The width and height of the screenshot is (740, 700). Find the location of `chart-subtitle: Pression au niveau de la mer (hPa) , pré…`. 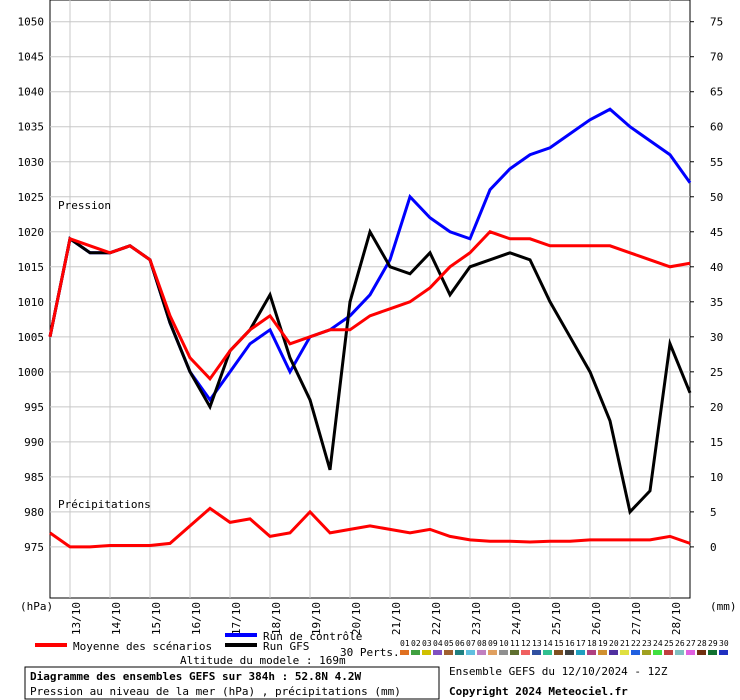

chart-subtitle: Pression au niveau de la mer (hPa) , pré… is located at coordinates (215, 691).